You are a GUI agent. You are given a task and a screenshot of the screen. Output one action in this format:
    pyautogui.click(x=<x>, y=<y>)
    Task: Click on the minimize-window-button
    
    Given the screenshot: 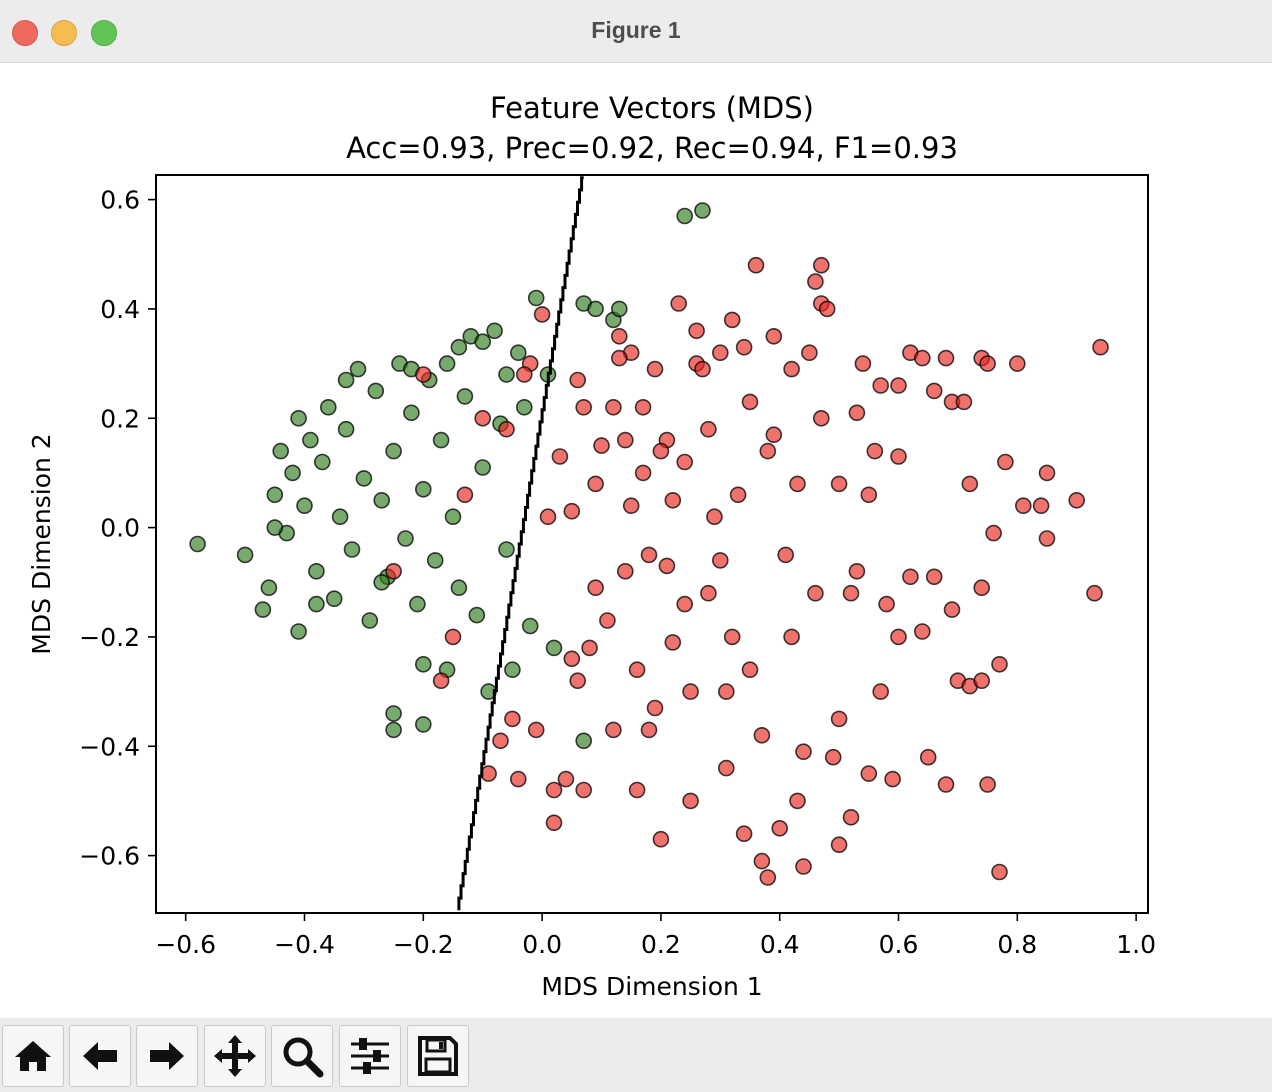 What is the action you would take?
    pyautogui.click(x=64, y=33)
    